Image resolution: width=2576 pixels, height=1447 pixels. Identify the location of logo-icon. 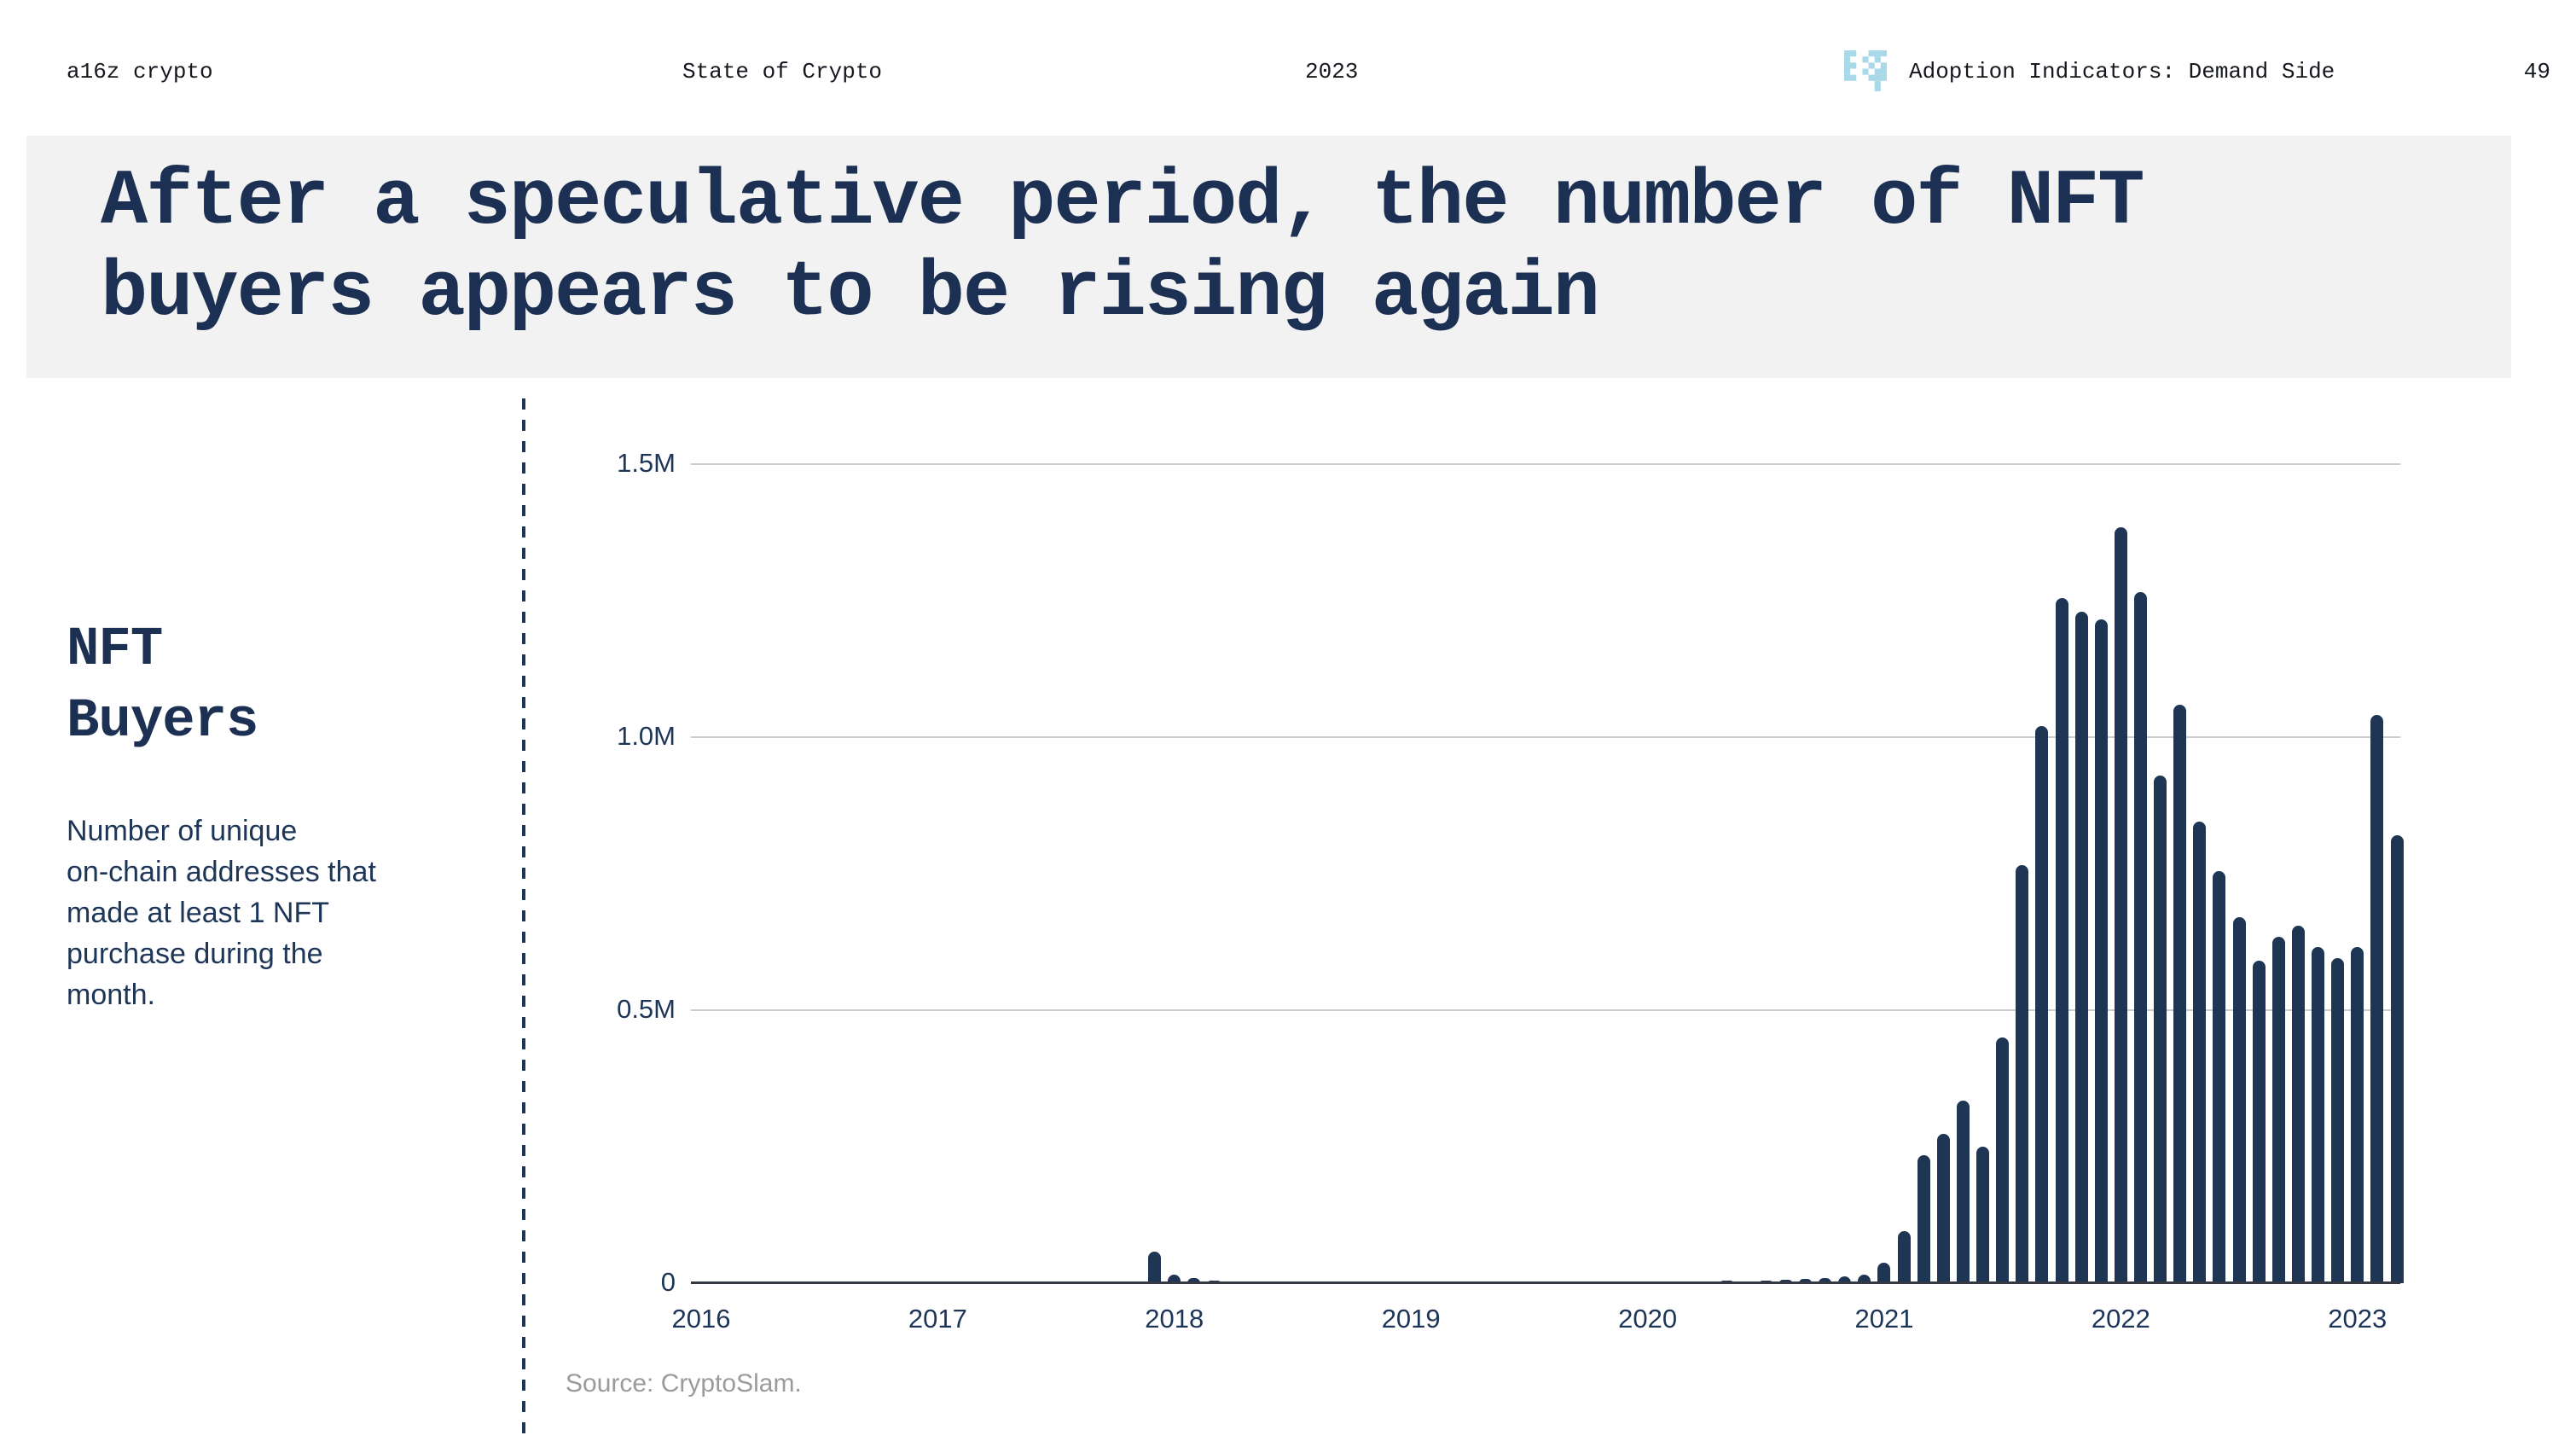
(1865, 70).